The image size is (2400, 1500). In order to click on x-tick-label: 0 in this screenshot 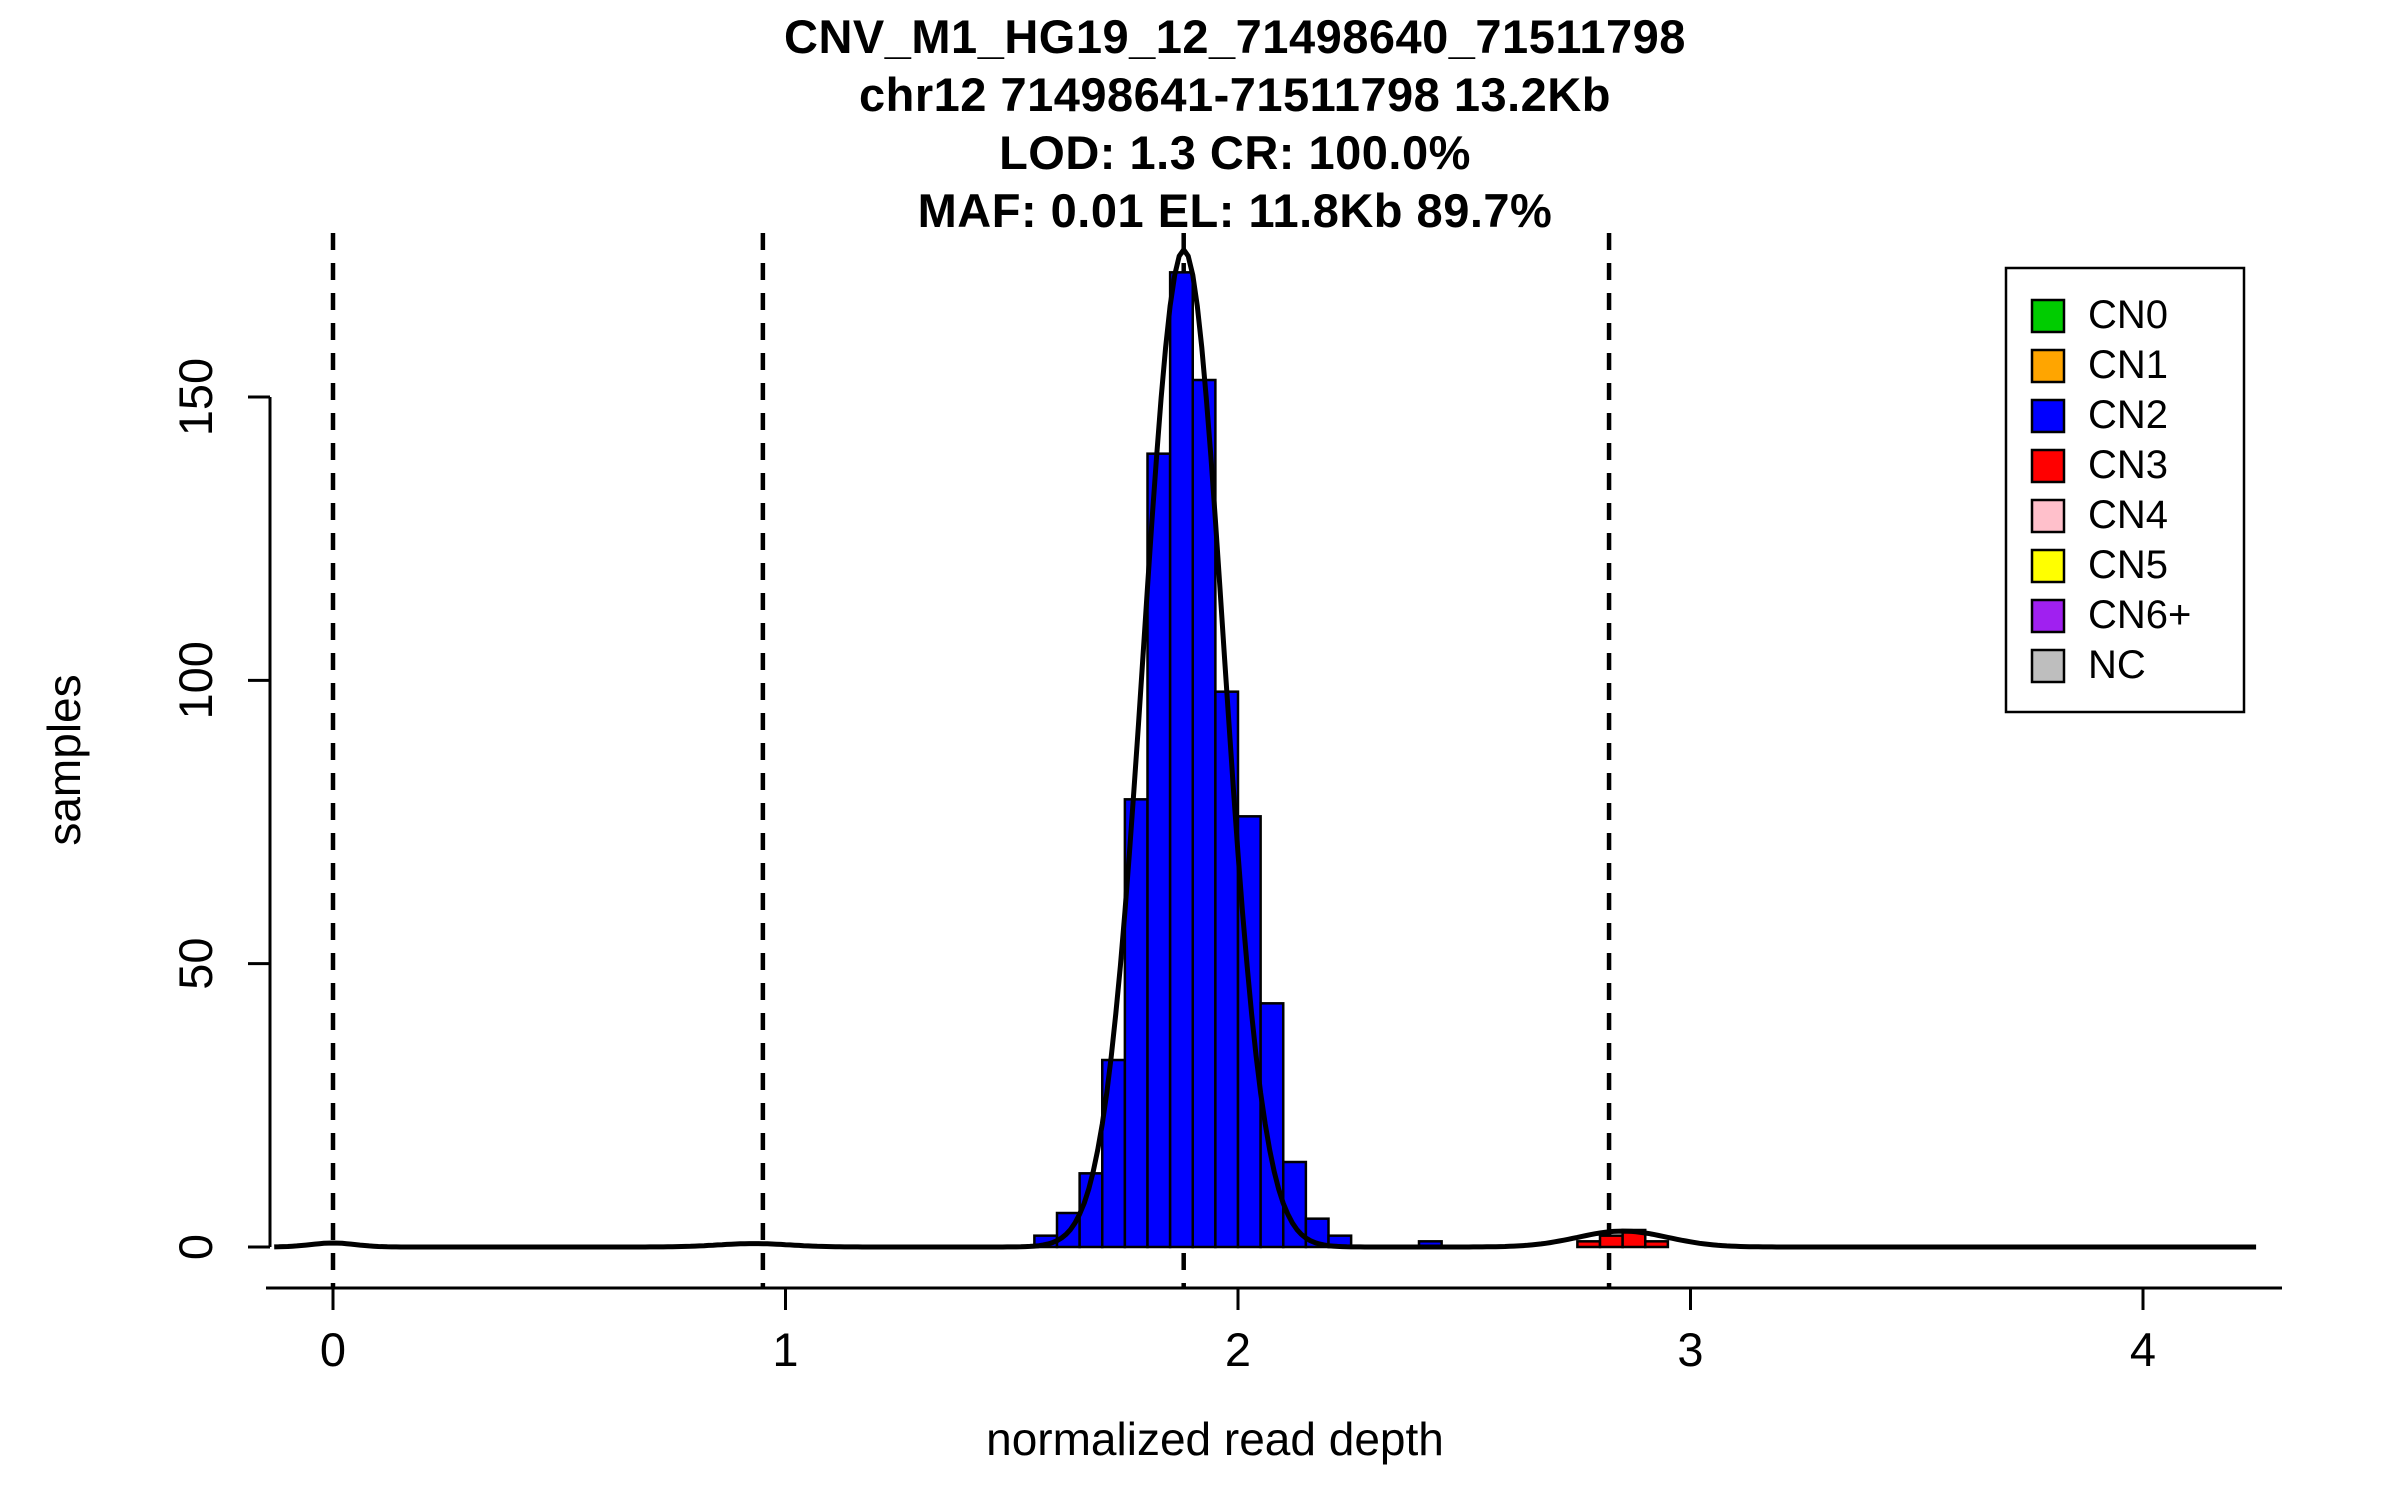, I will do `click(333, 1349)`.